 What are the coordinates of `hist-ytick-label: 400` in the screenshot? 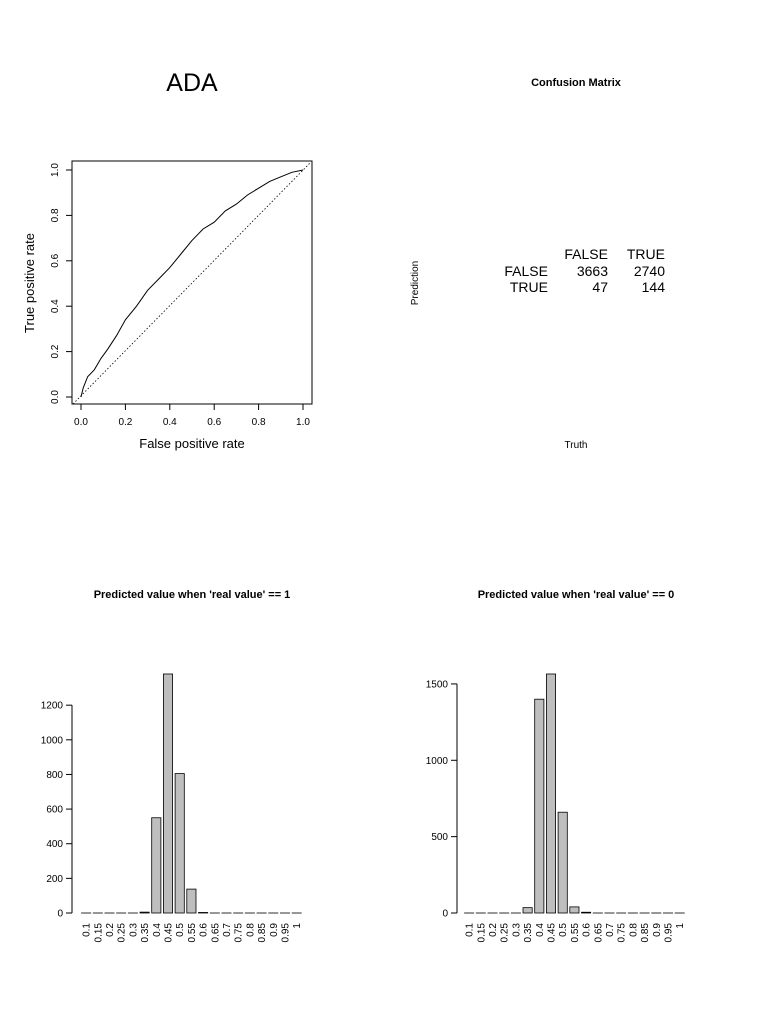 It's located at (54, 844).